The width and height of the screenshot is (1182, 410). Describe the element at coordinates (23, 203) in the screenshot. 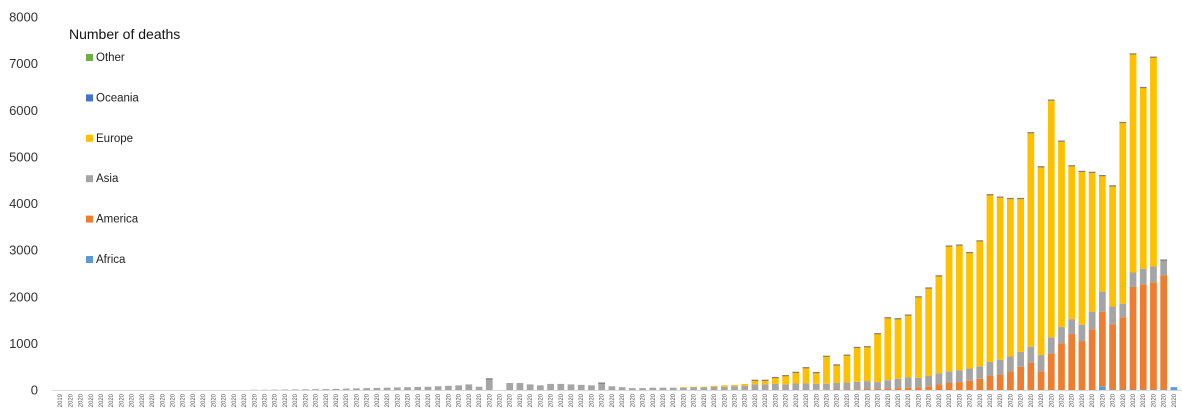

I see `y-tick-label: 4000` at that location.